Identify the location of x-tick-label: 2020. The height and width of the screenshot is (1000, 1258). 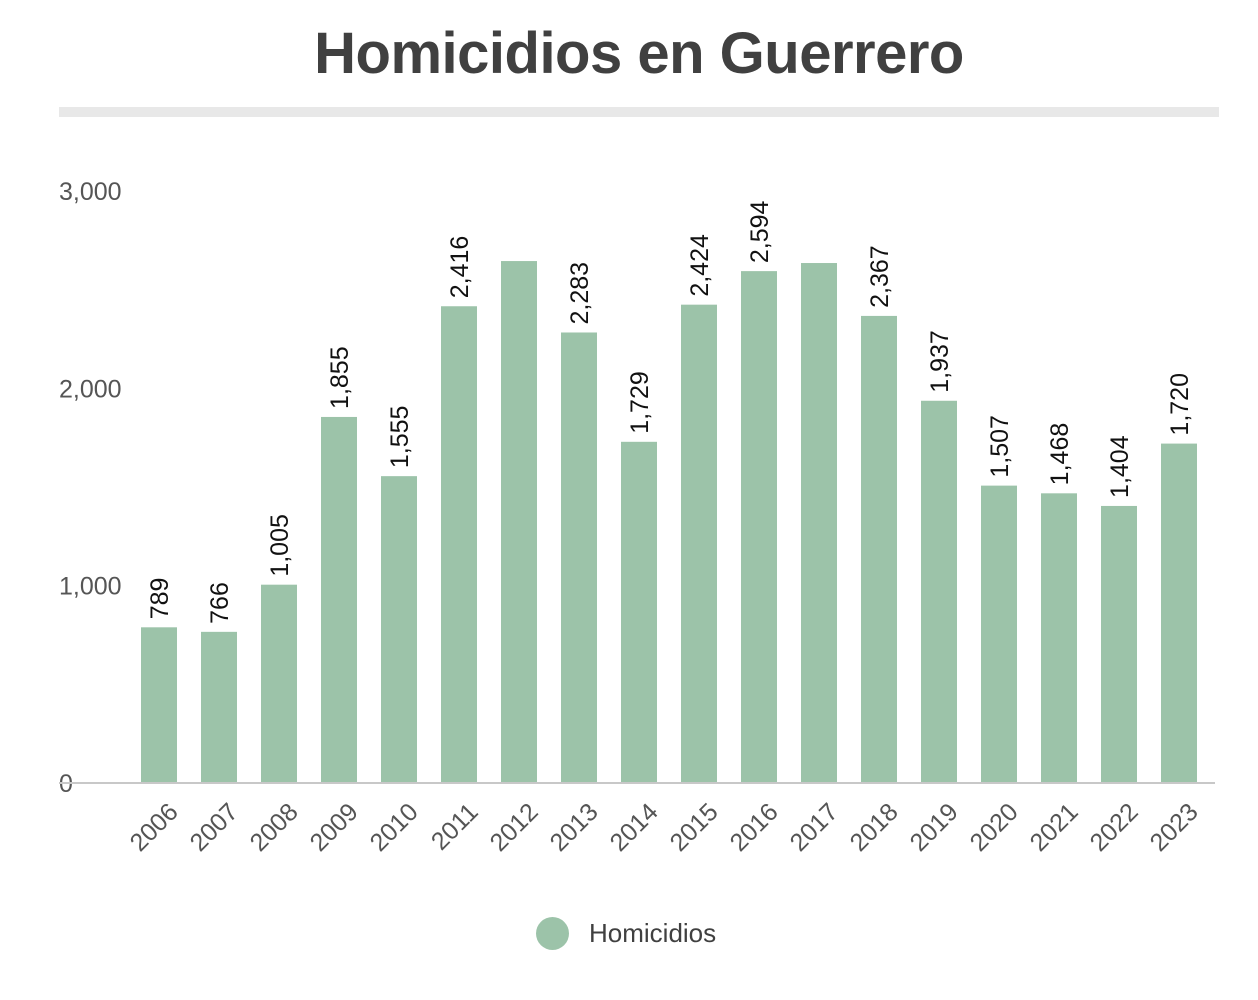
(994, 827).